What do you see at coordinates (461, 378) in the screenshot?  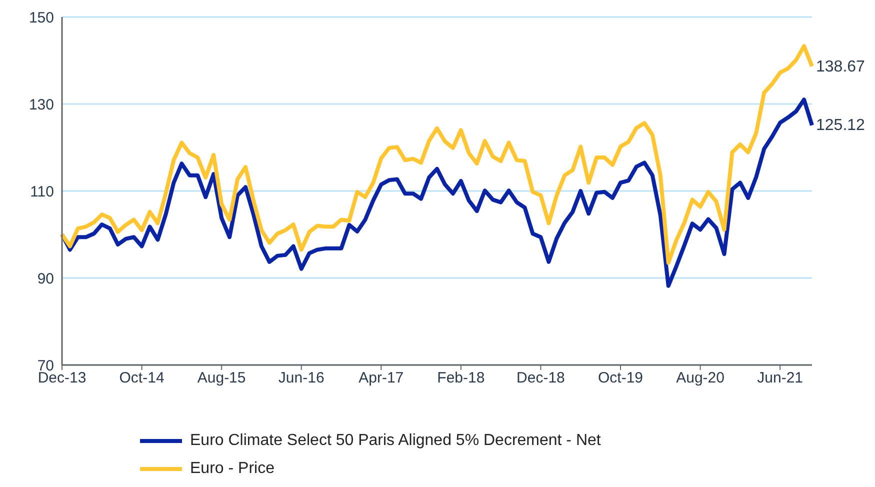 I see `x-tick-label: Feb-18` at bounding box center [461, 378].